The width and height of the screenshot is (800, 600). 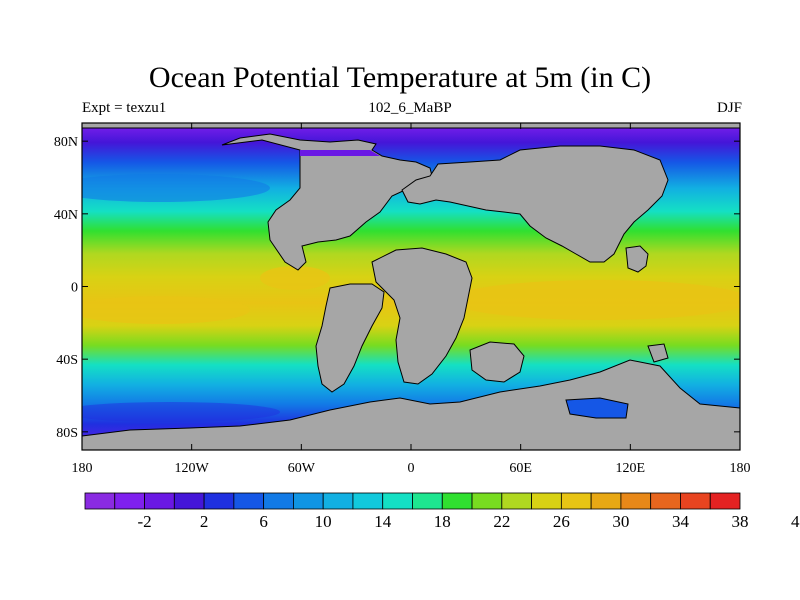 I want to click on plot-title: Ocean Potential Temperature at 5m (in C), so click(x=400, y=77).